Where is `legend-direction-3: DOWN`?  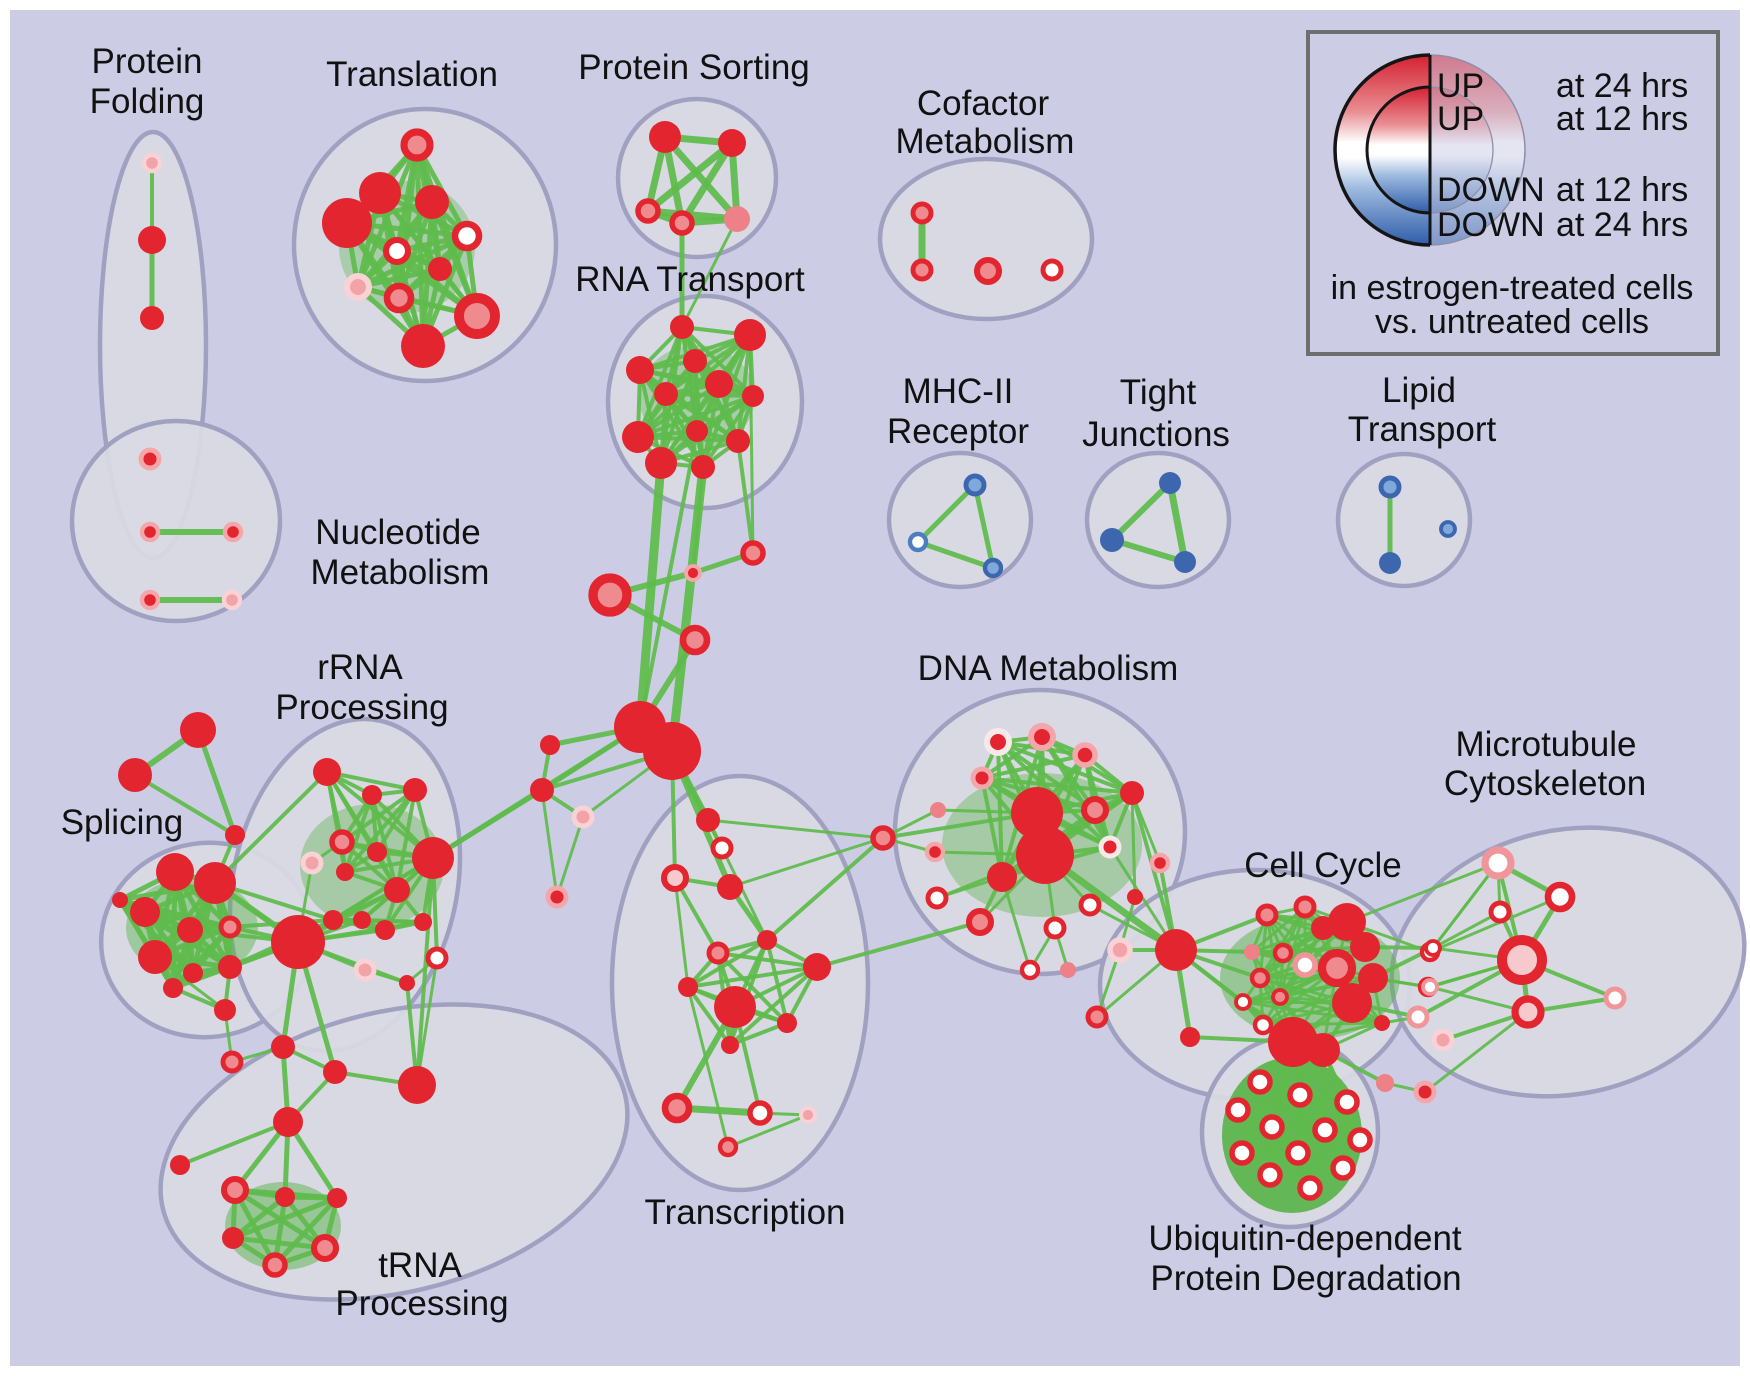 legend-direction-3: DOWN is located at coordinates (1491, 225).